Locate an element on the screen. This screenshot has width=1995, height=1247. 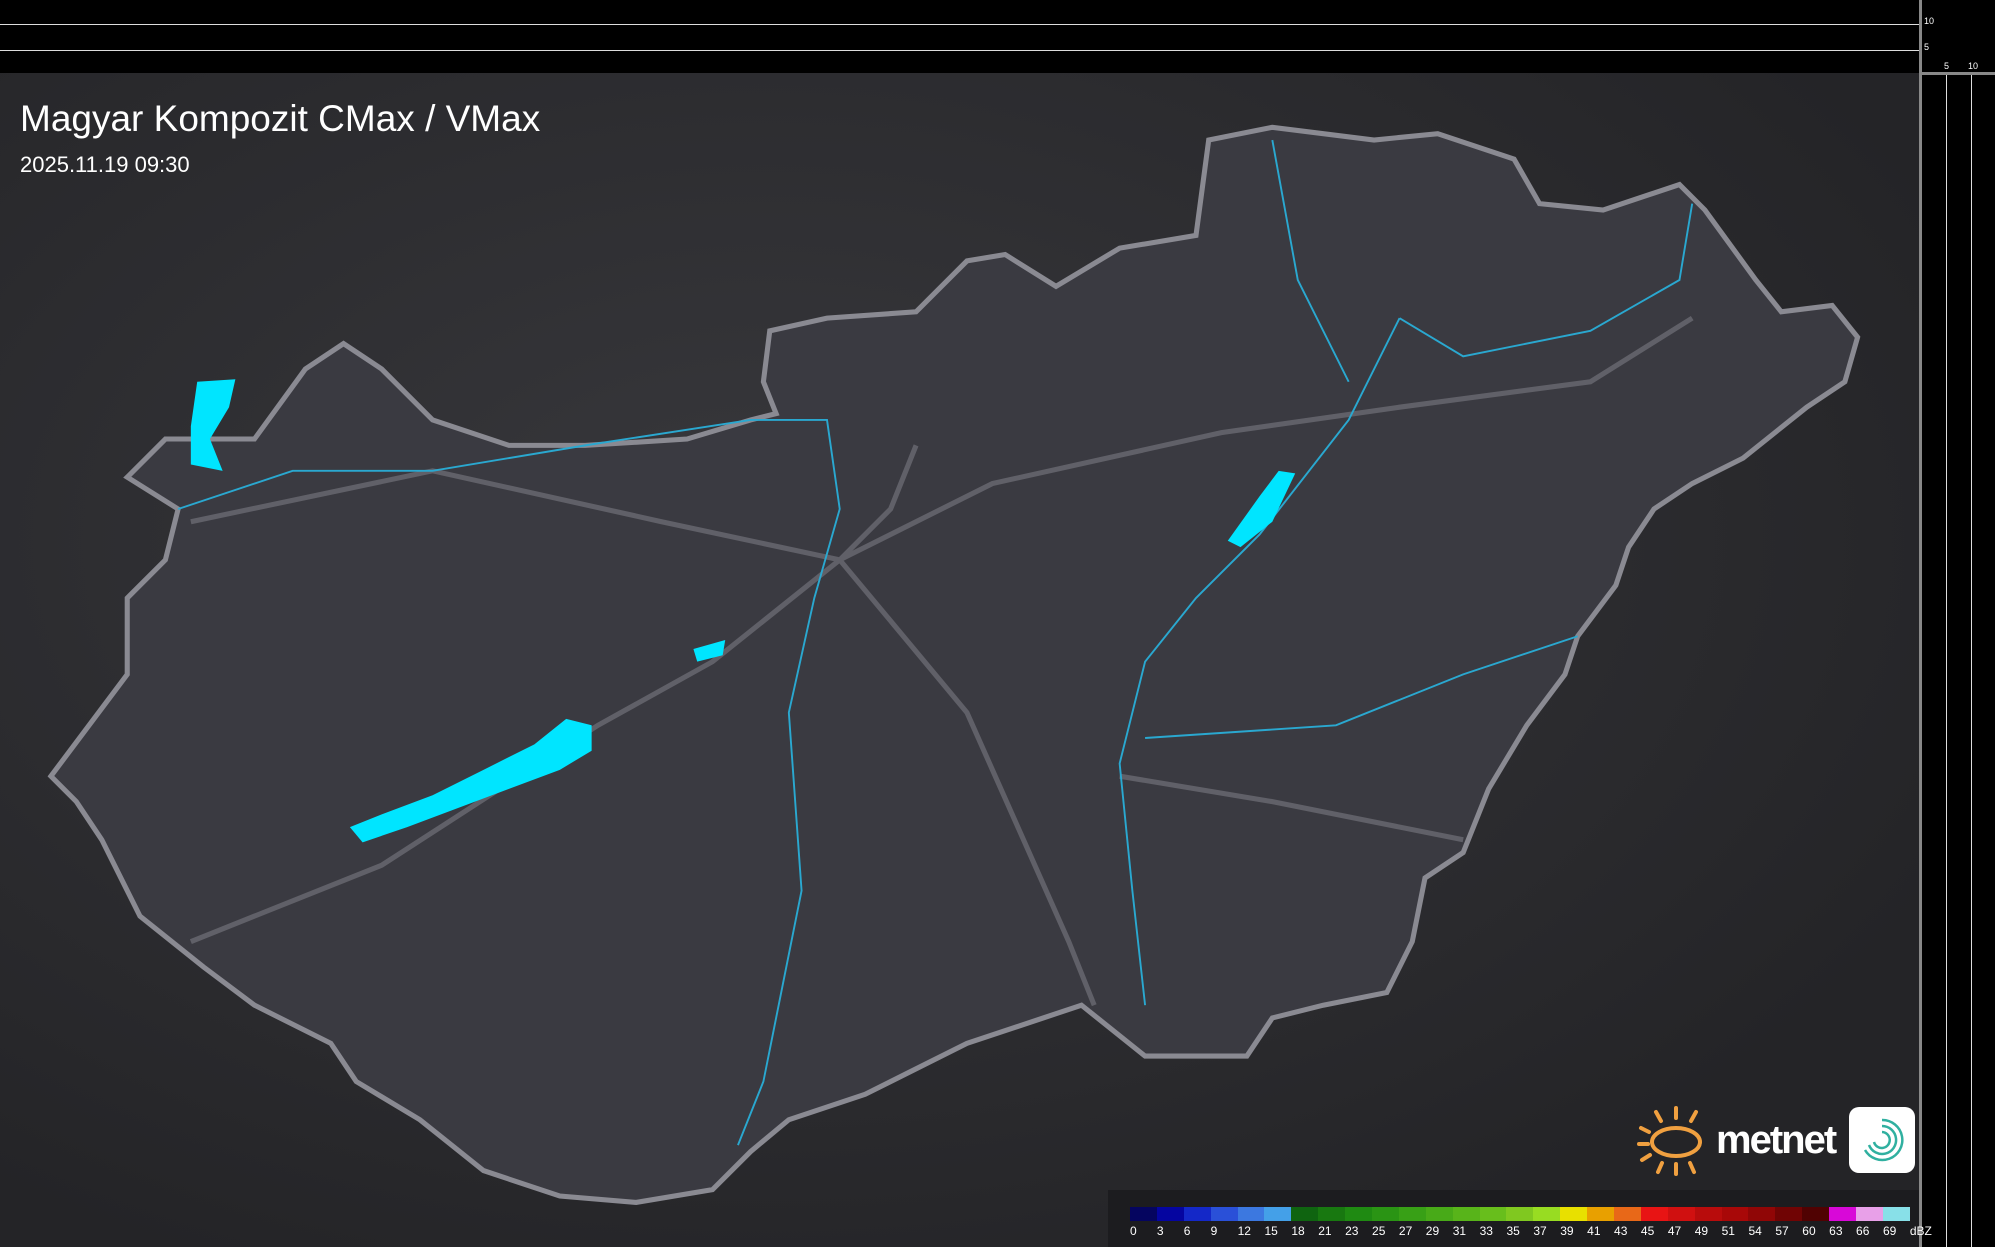
swirl-icon is located at coordinates (1884, 1140).